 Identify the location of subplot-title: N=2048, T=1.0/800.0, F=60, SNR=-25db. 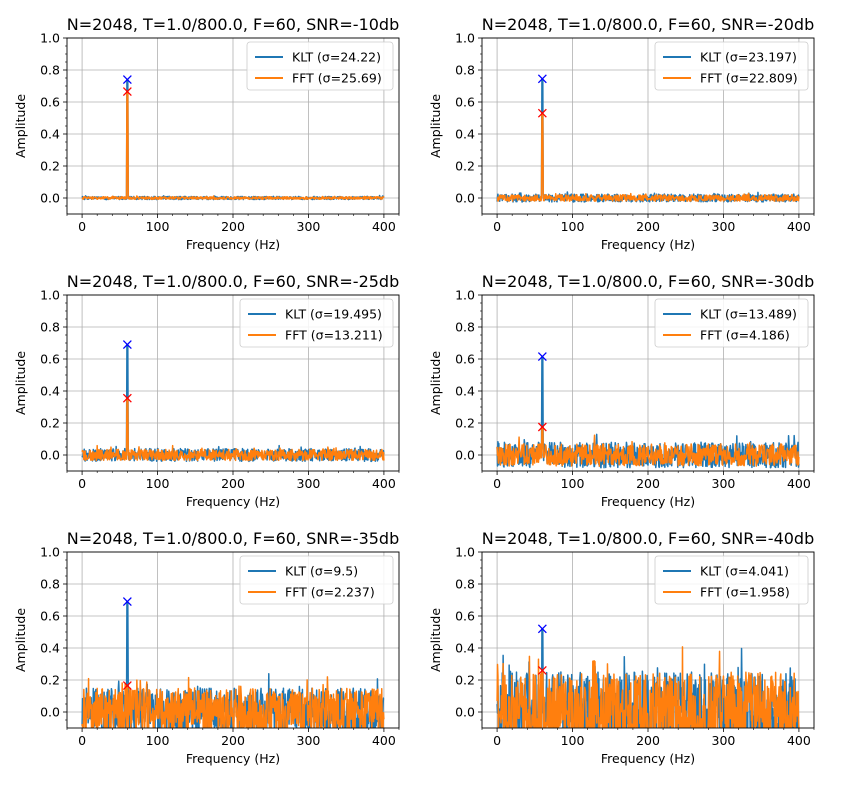
(233, 281).